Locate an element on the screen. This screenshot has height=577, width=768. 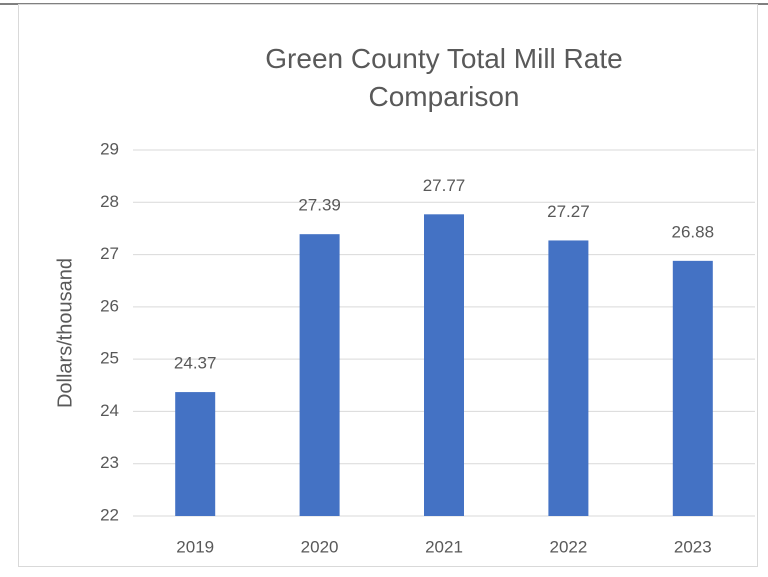
x-tick-label: 2021 is located at coordinates (444, 546).